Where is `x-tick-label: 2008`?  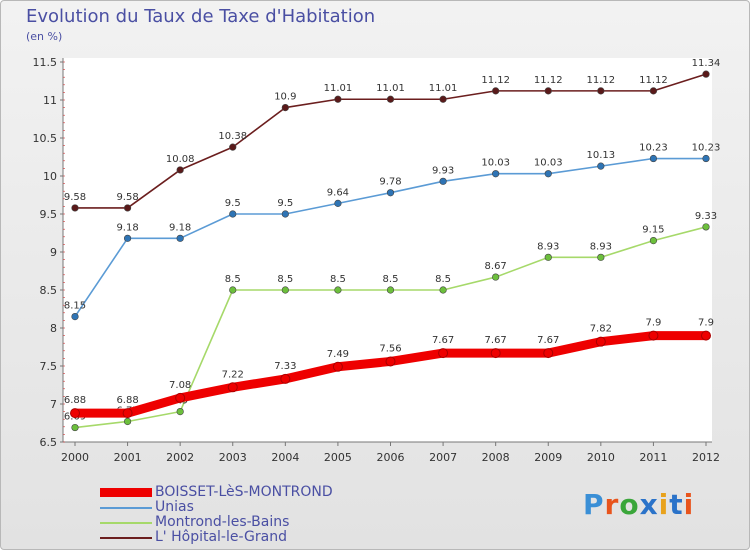
x-tick-label: 2008 is located at coordinates (496, 457).